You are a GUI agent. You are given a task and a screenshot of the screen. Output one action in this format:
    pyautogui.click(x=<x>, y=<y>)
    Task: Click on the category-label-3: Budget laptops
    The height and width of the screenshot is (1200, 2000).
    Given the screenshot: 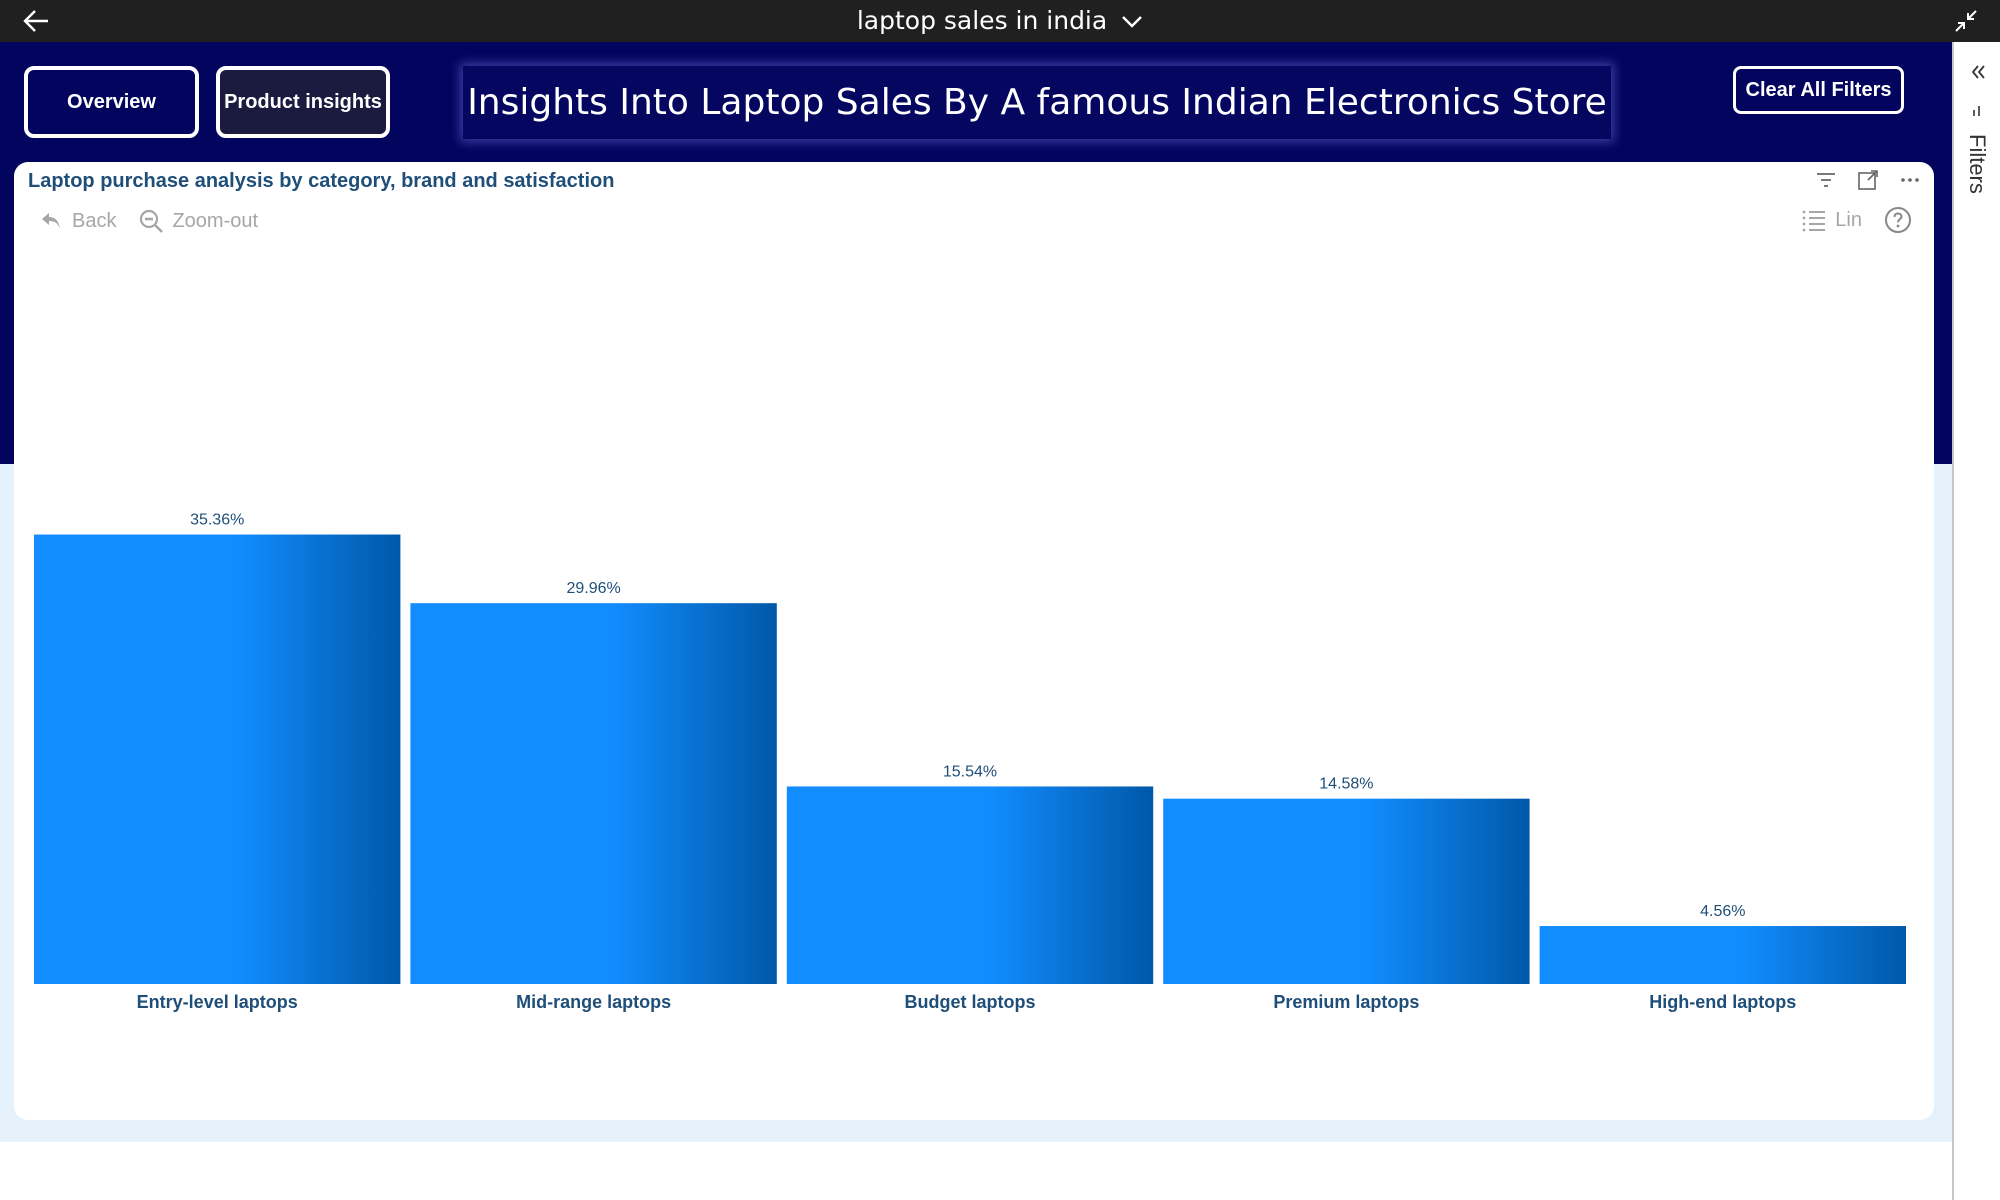 What is the action you would take?
    pyautogui.click(x=970, y=1002)
    